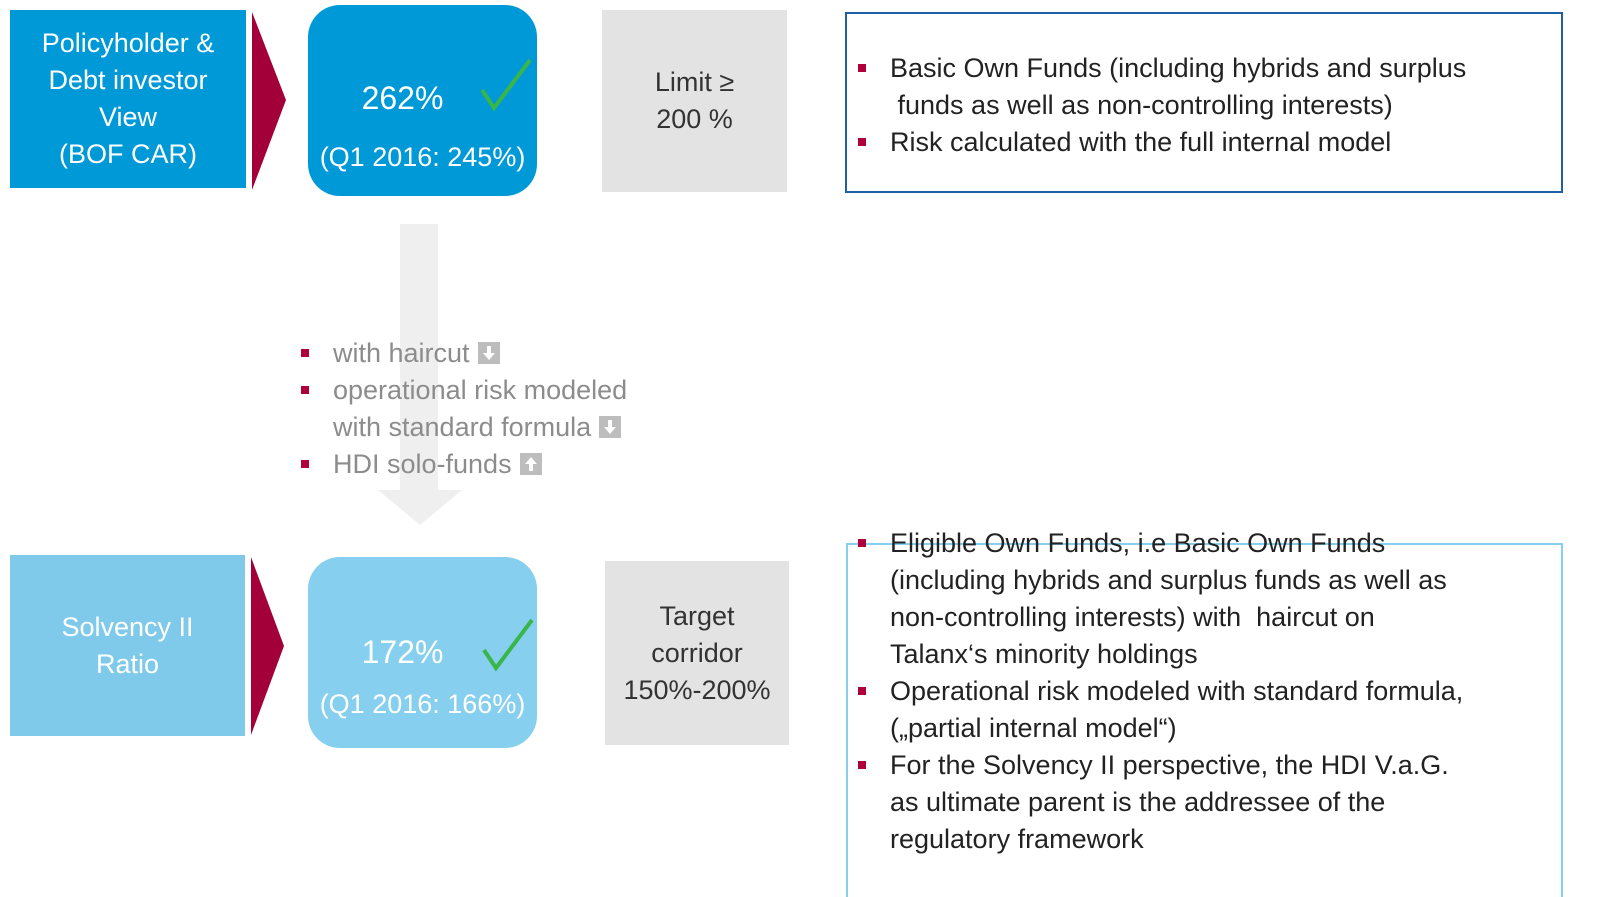 The image size is (1620, 897). What do you see at coordinates (128, 154) in the screenshot?
I see `text-line: (BOF CAR)` at bounding box center [128, 154].